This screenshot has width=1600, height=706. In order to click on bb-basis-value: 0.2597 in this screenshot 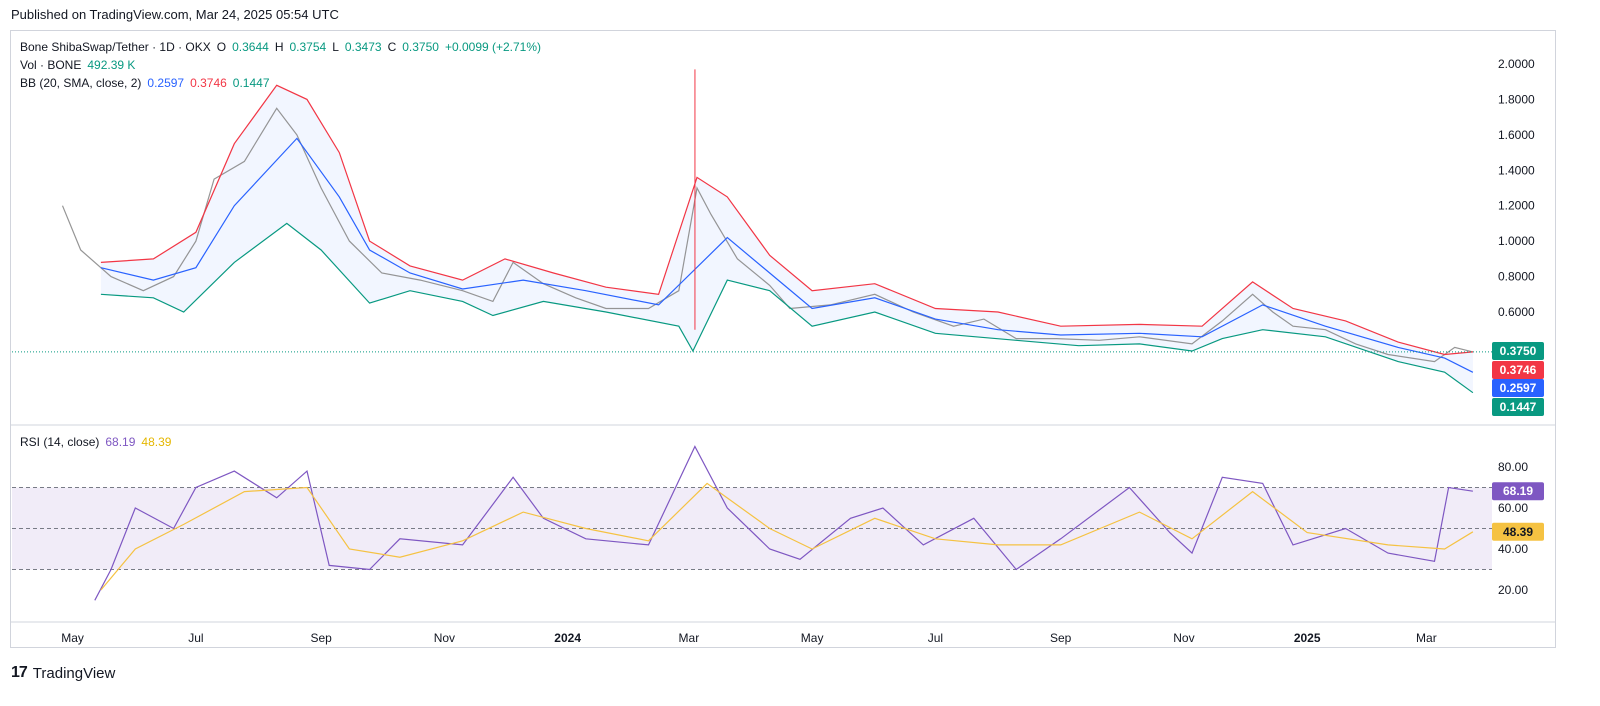, I will do `click(166, 83)`.